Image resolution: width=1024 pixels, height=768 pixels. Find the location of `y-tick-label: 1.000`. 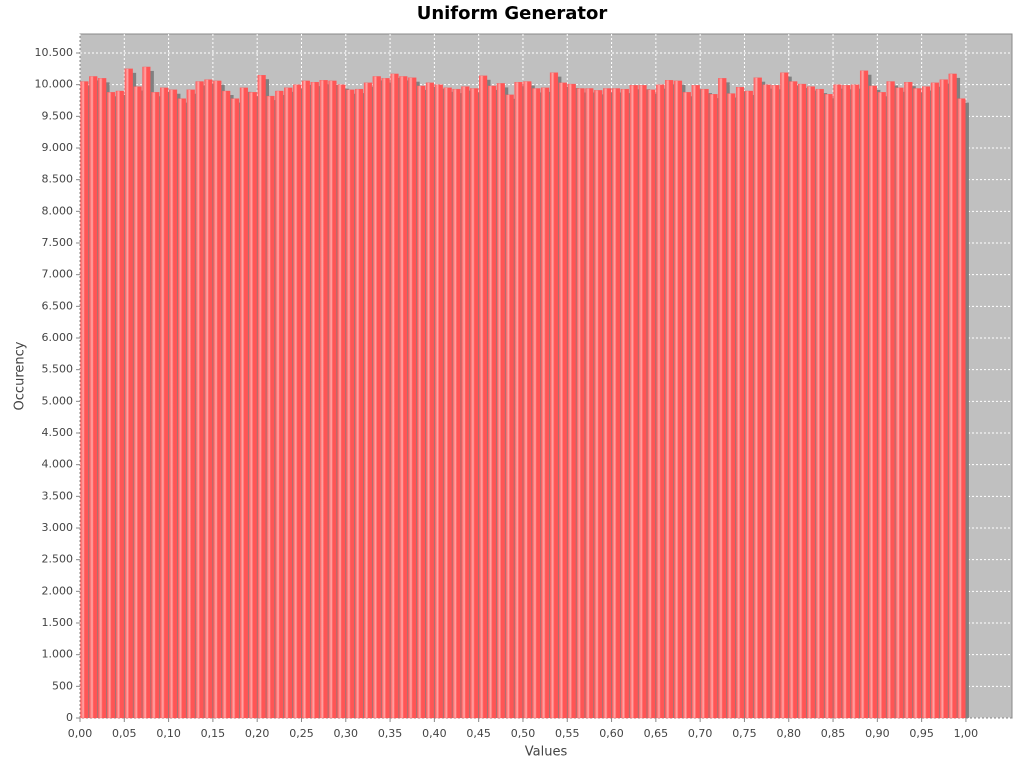

y-tick-label: 1.000 is located at coordinates (58, 654).